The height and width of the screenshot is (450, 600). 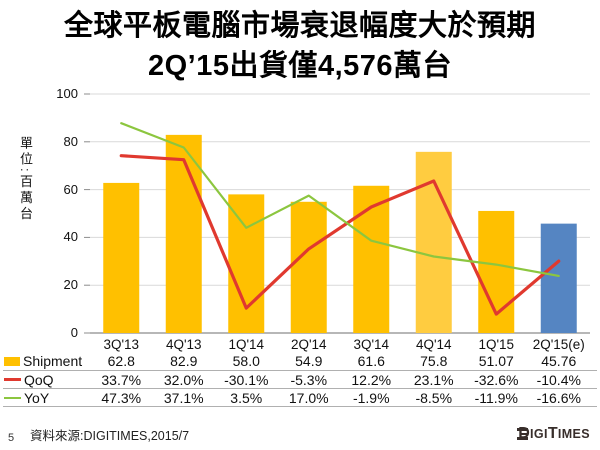 I want to click on category-label: 4Q'14, so click(x=433, y=344).